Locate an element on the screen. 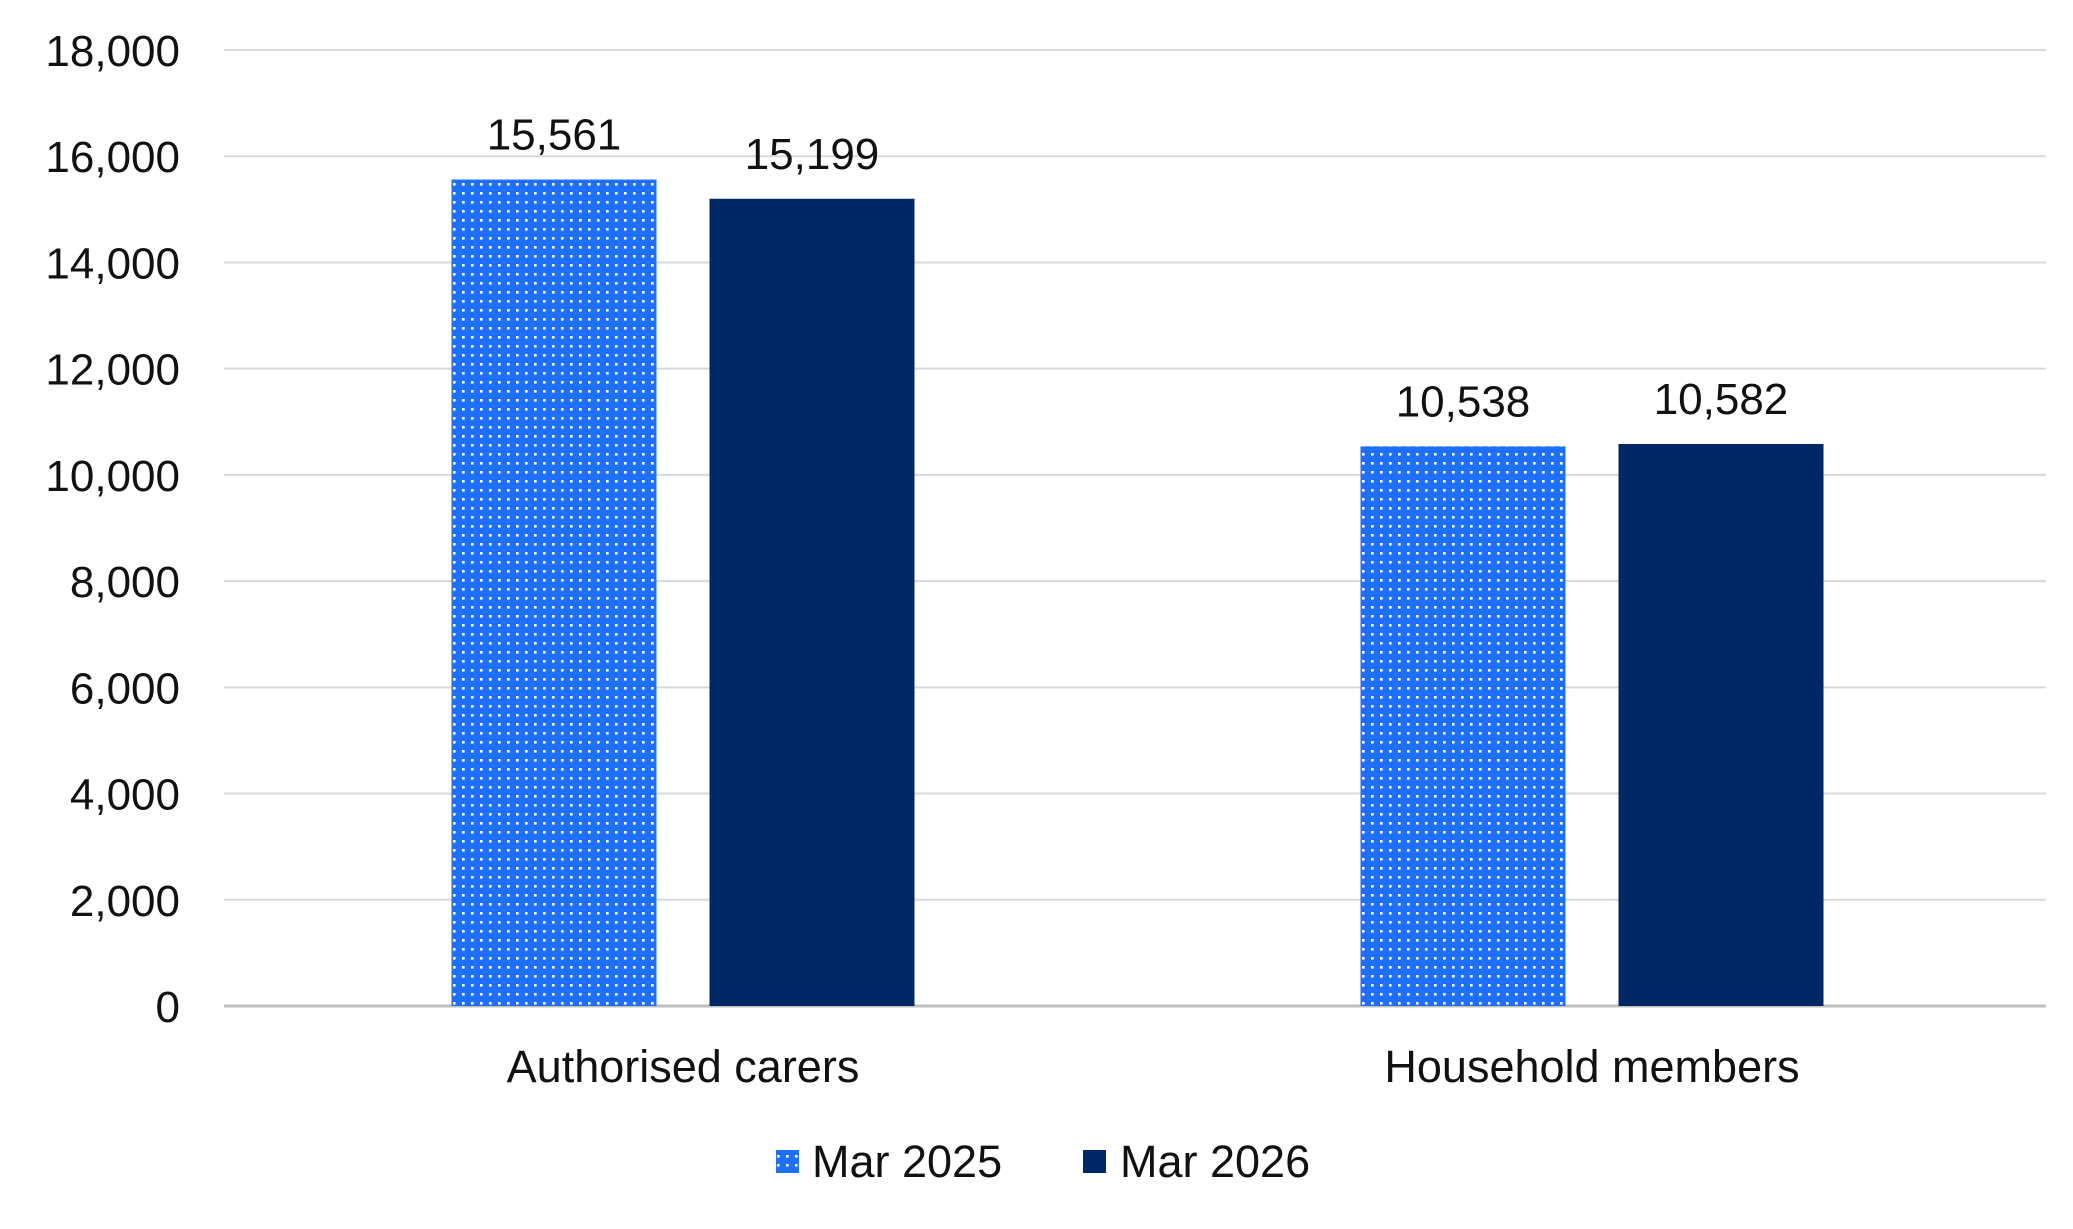  y-tick-label: 14,000 is located at coordinates (112, 263).